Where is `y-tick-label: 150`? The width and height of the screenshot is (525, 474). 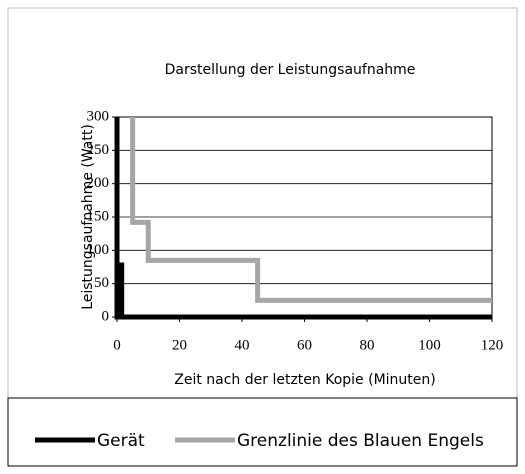
y-tick-label: 150 is located at coordinates (98, 216).